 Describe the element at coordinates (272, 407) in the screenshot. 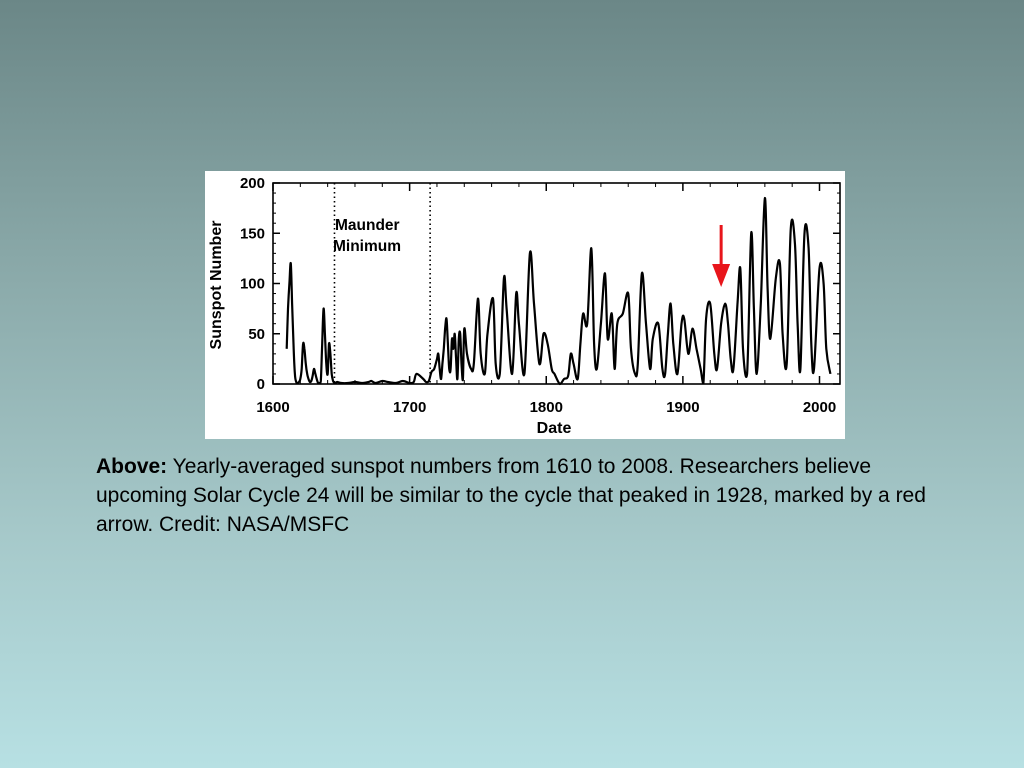

I see `x-tick-label: 1600` at that location.